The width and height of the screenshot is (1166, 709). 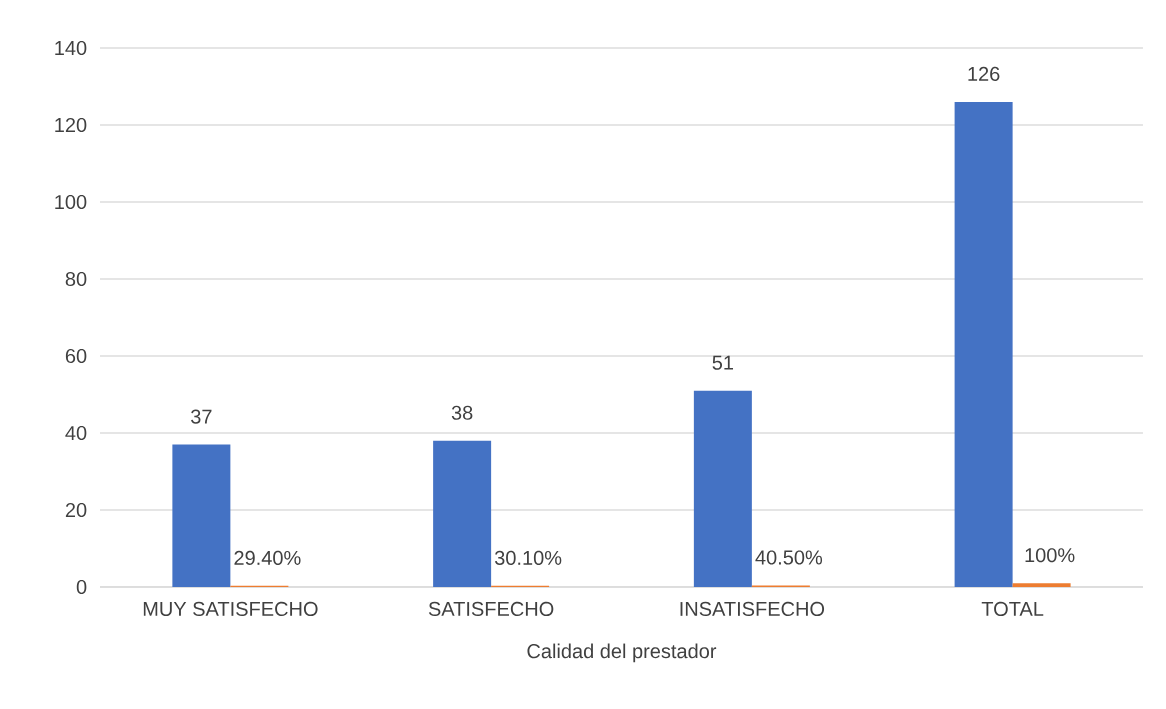 I want to click on data-label: 100%, so click(x=1050, y=555).